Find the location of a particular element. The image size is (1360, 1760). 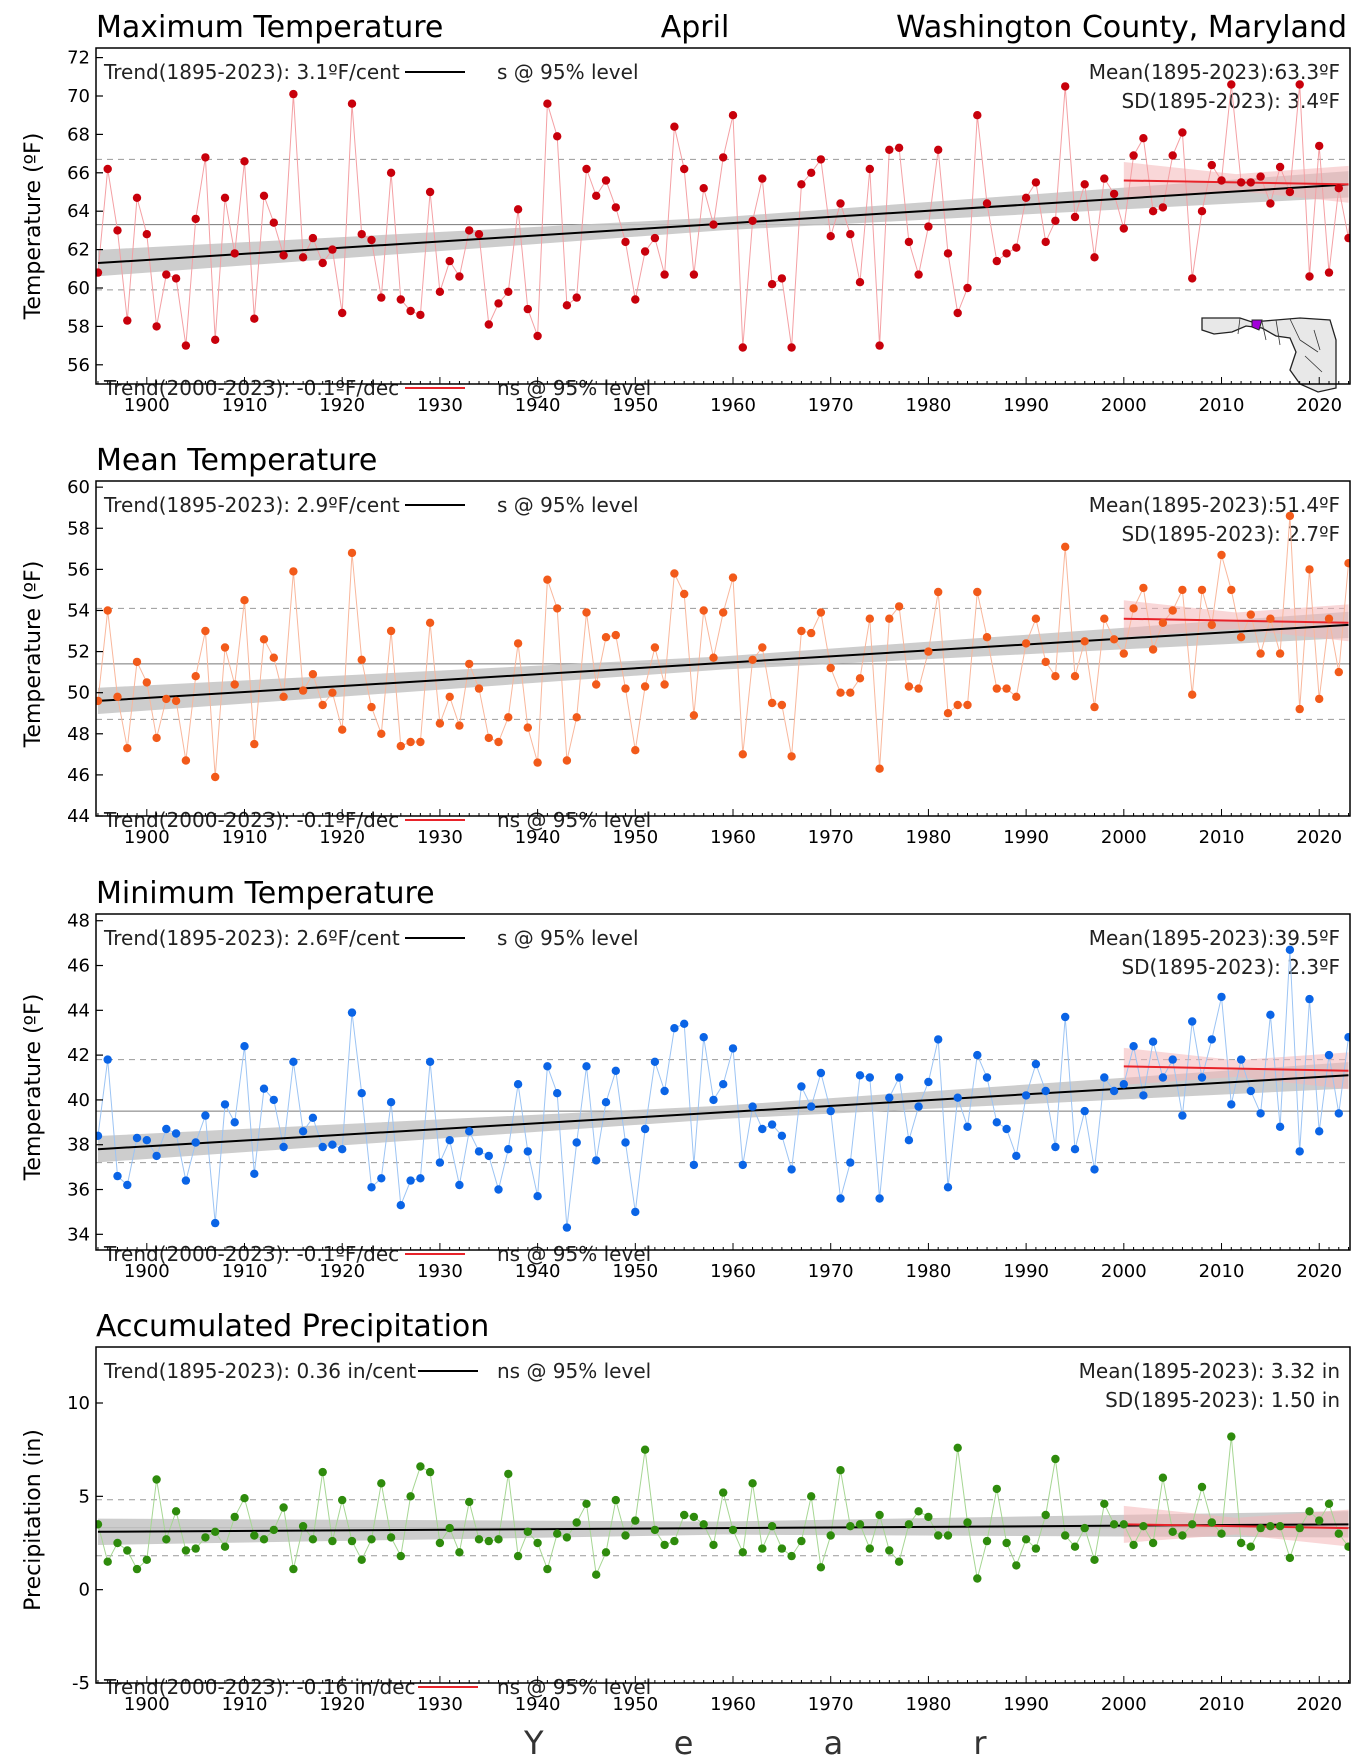

trend-recent-label: Trend(2000-2023): -0.1ºF/dec is located at coordinates (251, 1254).